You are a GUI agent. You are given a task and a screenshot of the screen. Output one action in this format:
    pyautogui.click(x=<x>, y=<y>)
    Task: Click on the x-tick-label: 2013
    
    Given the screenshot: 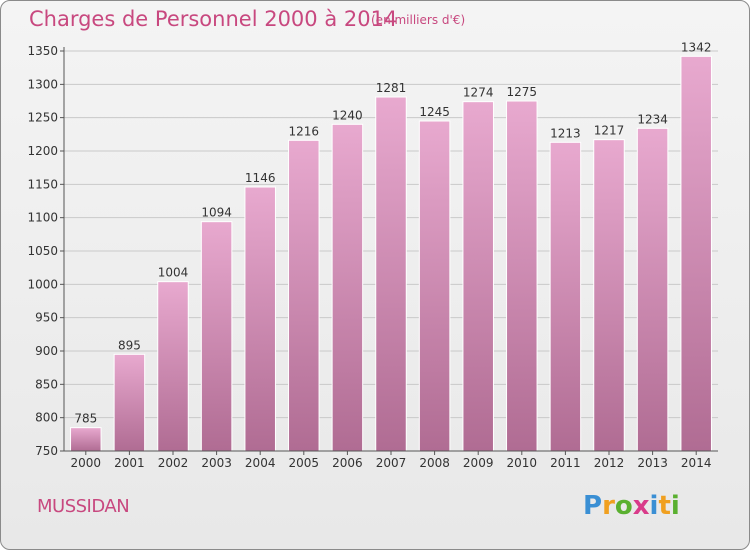 What is the action you would take?
    pyautogui.click(x=652, y=463)
    